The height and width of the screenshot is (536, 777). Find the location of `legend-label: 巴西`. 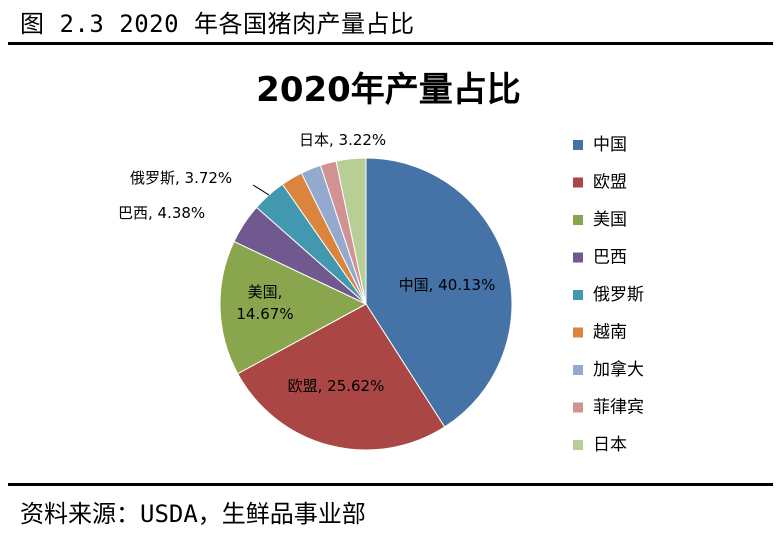

legend-label: 巴西 is located at coordinates (610, 258).